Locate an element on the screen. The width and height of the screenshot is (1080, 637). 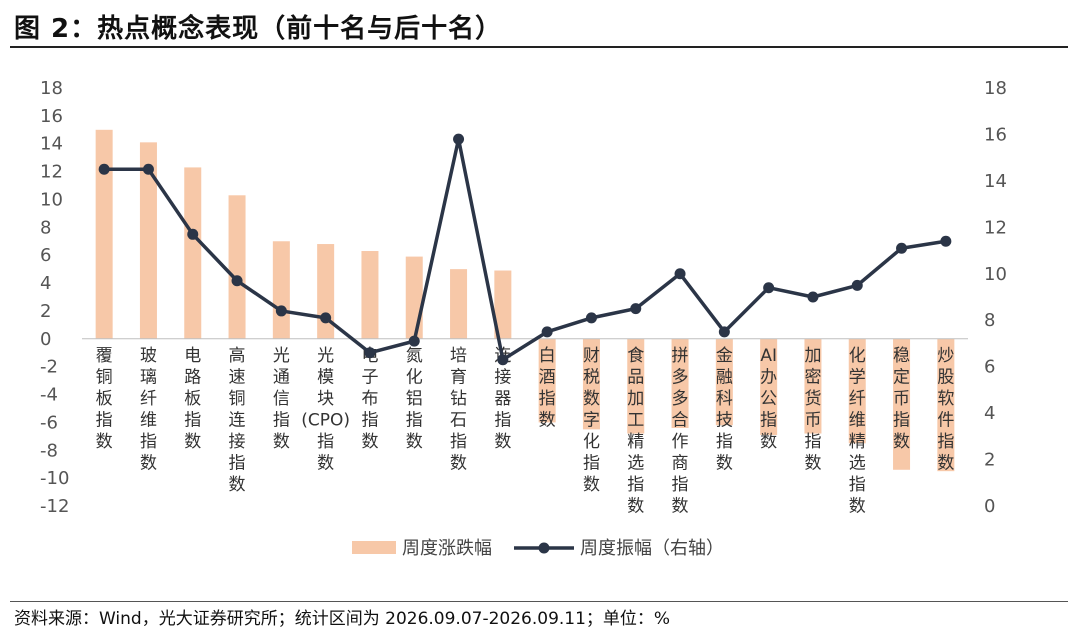
y-left-tick-label: 12 is located at coordinates (51, 172).